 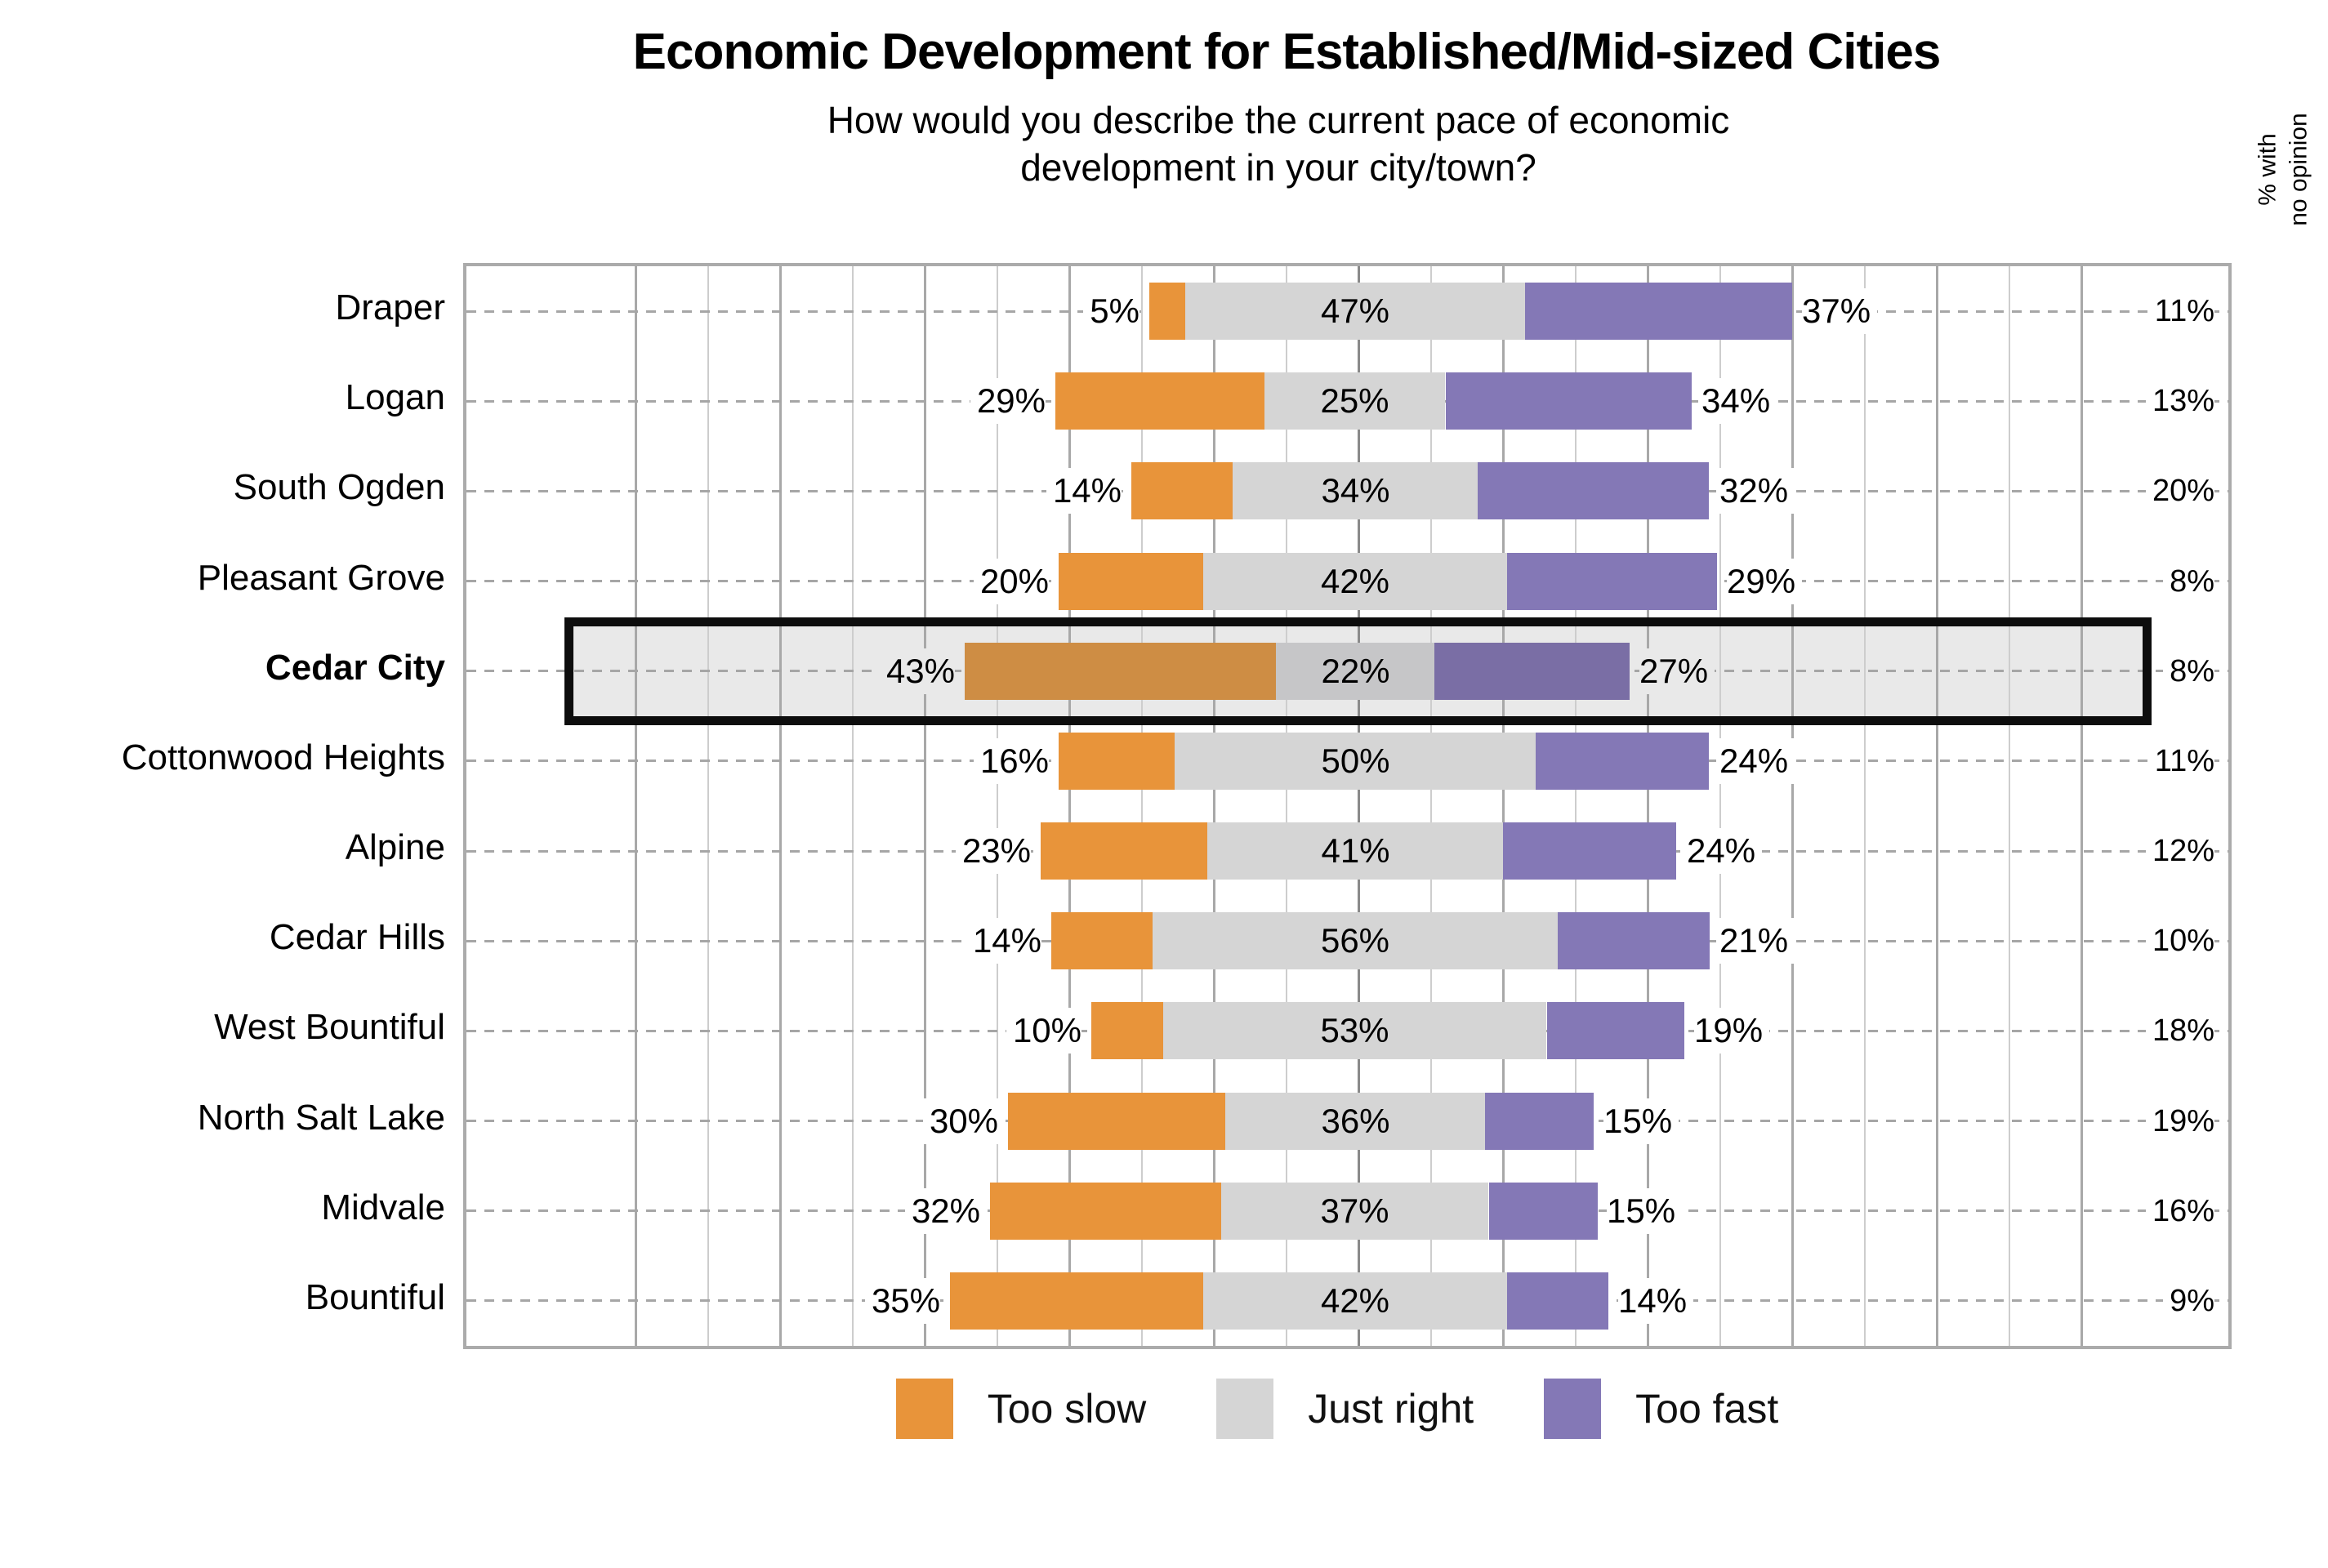 What do you see at coordinates (1840, 311) in the screenshot?
I see `value-label-too-fast: 37%` at bounding box center [1840, 311].